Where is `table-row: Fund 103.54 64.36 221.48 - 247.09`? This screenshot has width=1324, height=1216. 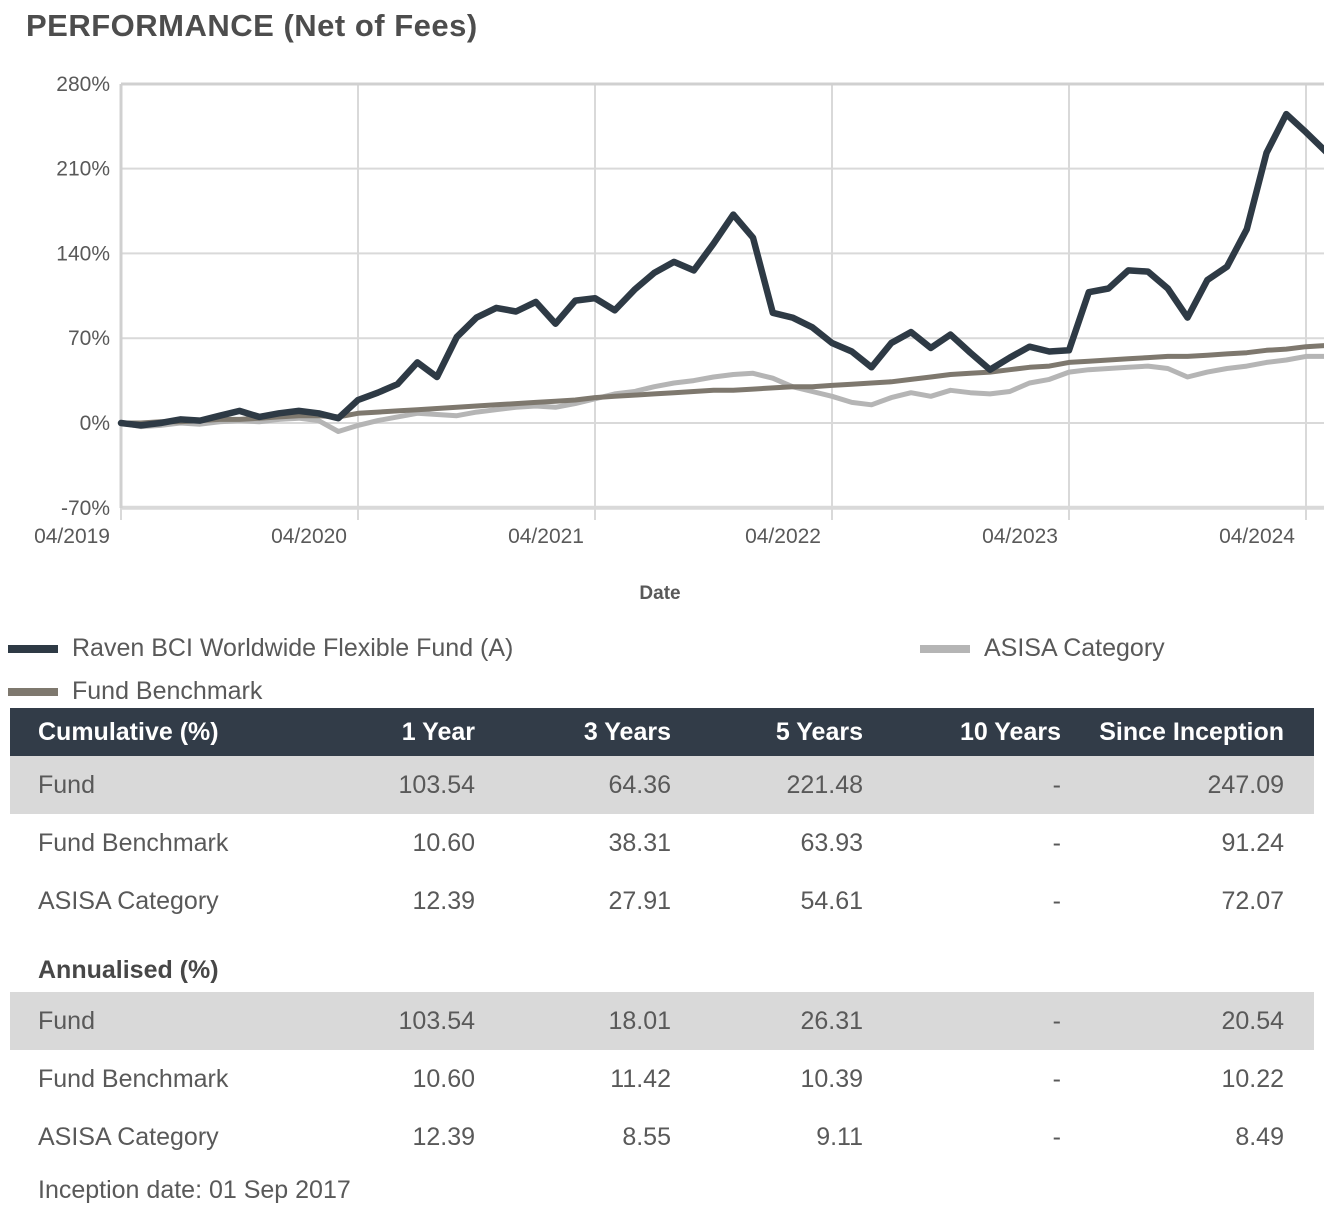 table-row: Fund 103.54 64.36 221.48 - 247.09 is located at coordinates (662, 785).